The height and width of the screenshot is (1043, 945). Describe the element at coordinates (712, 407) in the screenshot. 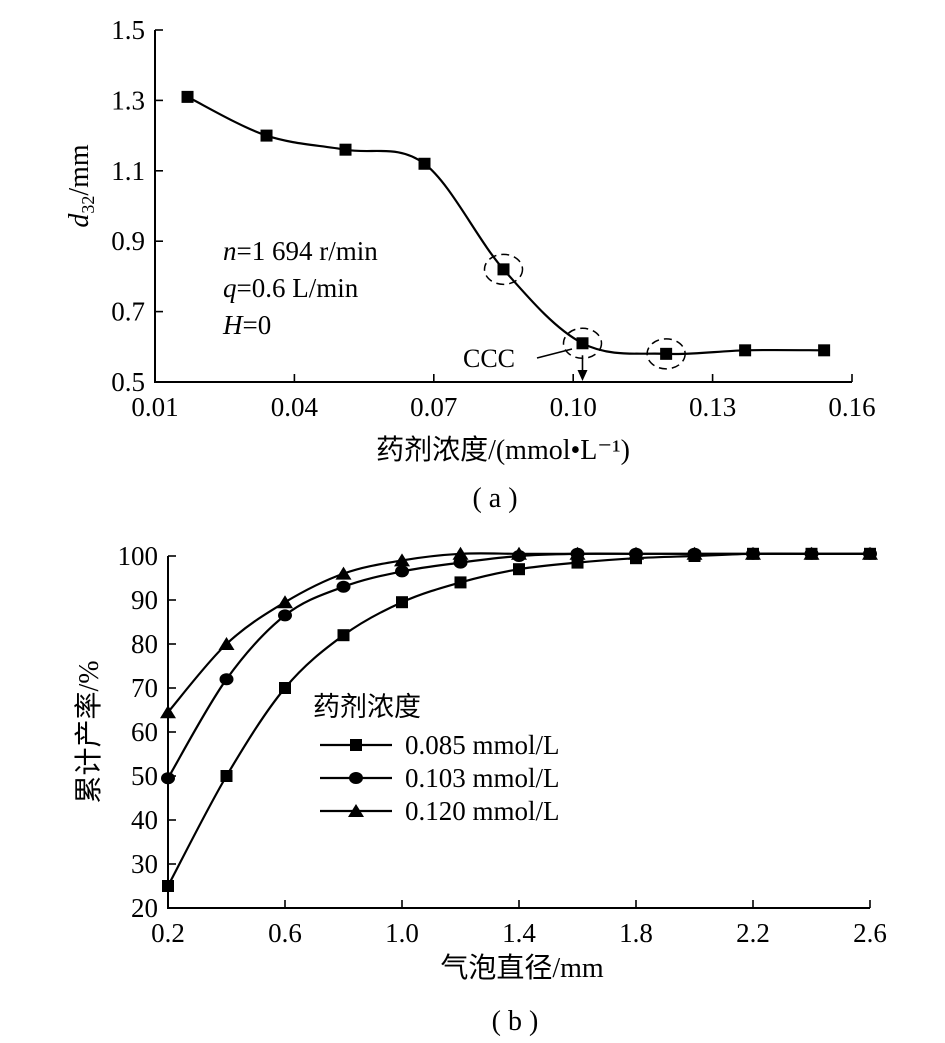

I see `chart-a-x-tick-label: 0.13` at that location.